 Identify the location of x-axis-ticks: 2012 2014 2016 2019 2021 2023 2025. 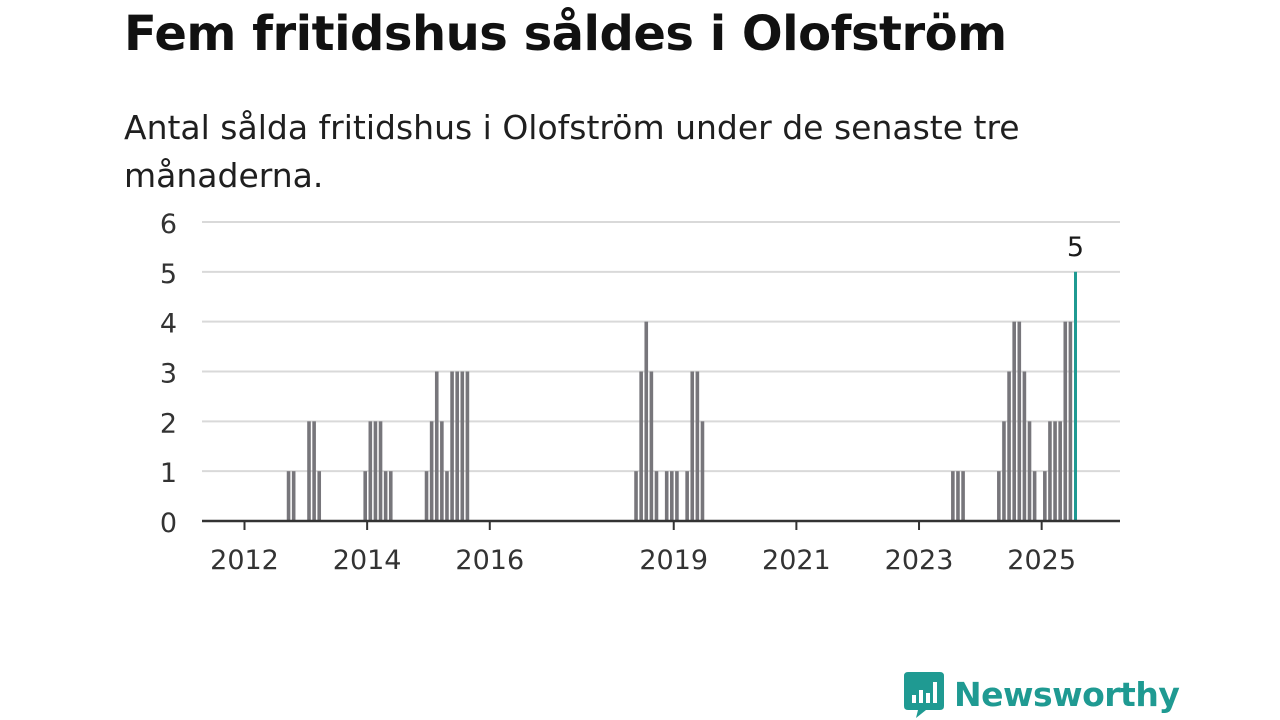
(643, 548).